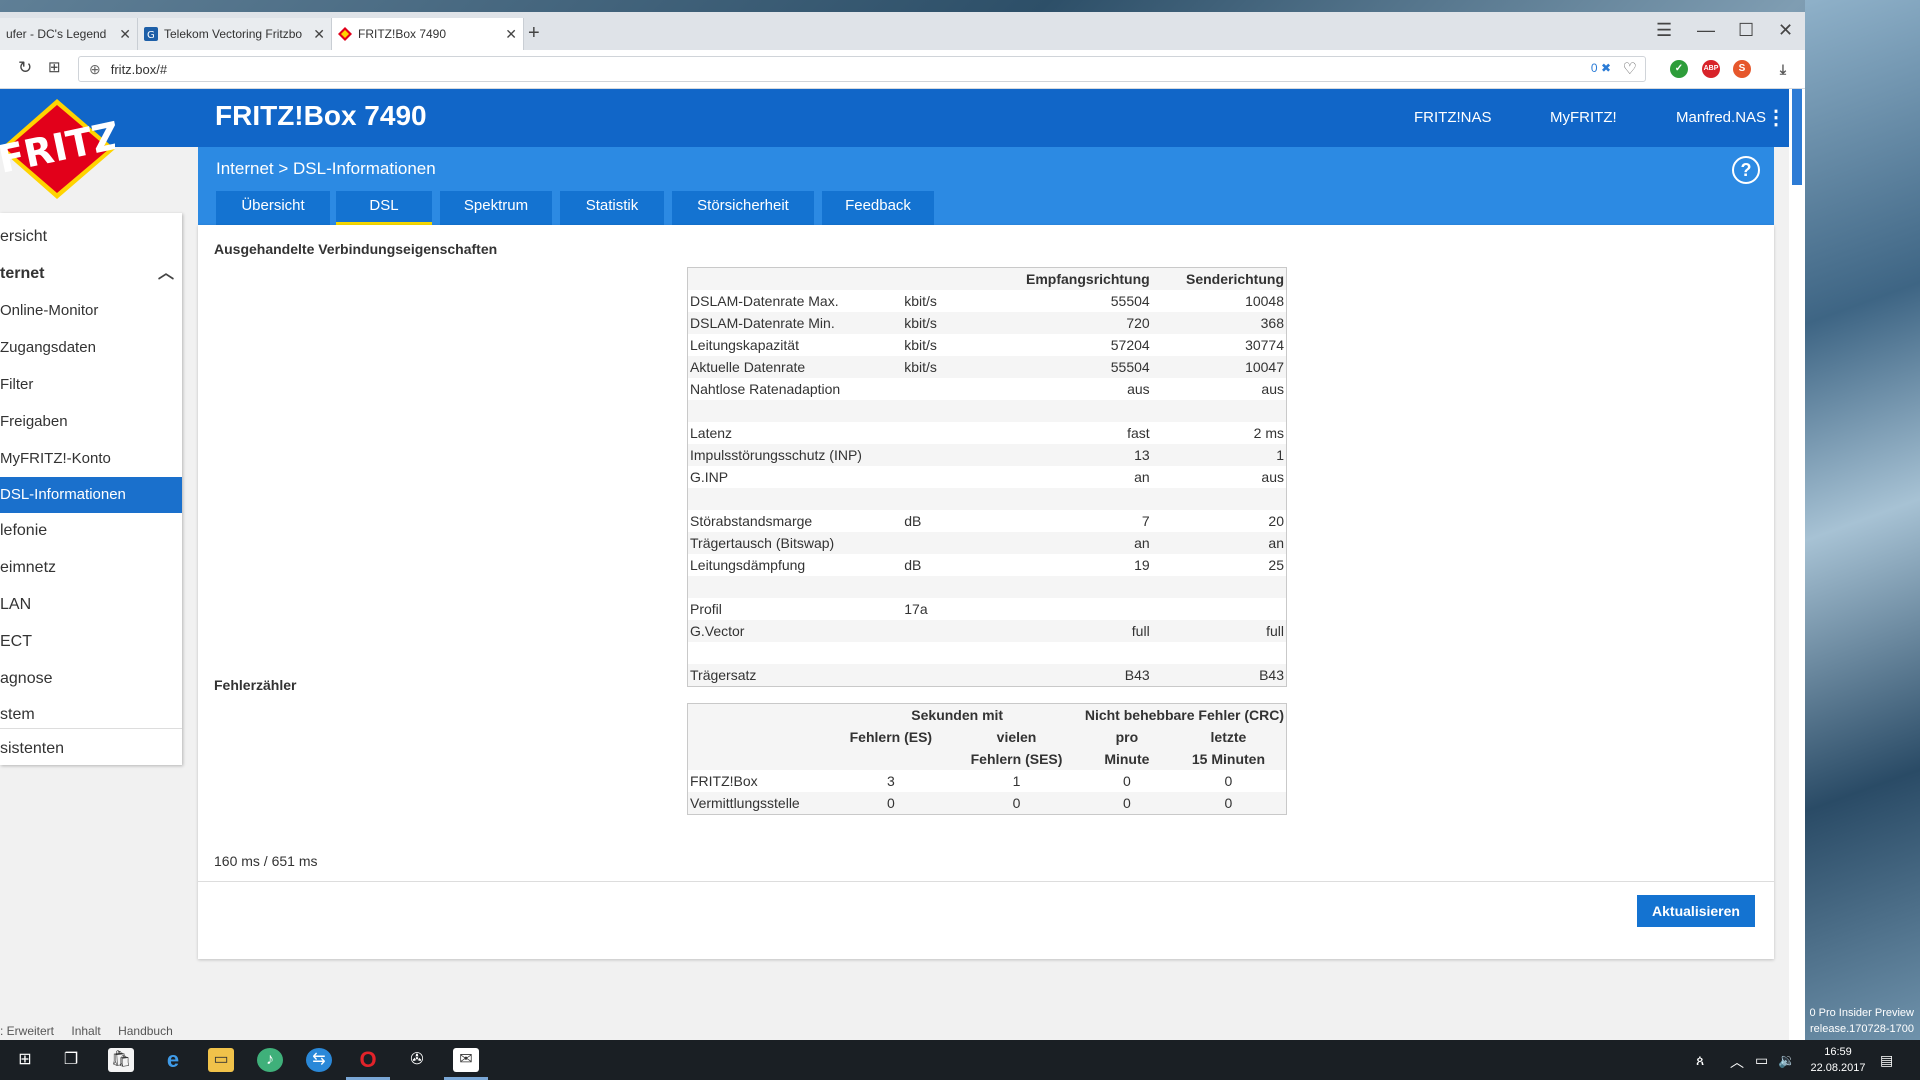  Describe the element at coordinates (1742, 69) in the screenshot. I see `sync-extension-icon: S` at that location.